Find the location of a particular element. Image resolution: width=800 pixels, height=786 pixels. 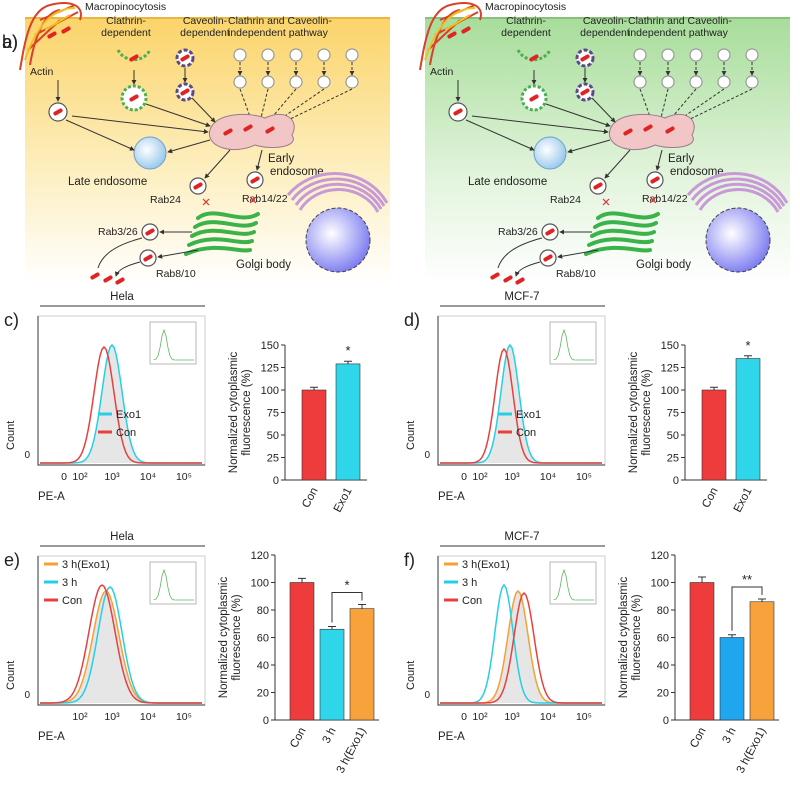

histogram-tick-label: 0 is located at coordinates (464, 477).